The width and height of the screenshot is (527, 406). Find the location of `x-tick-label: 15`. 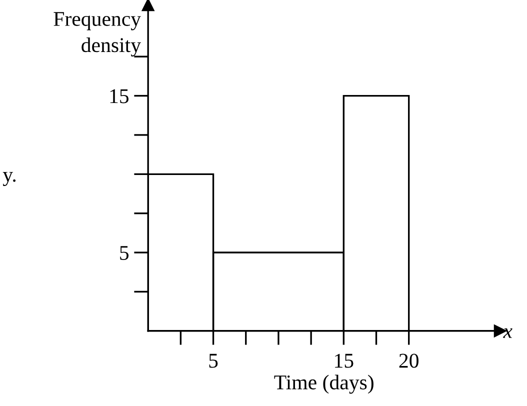

x-tick-label: 15 is located at coordinates (344, 361).